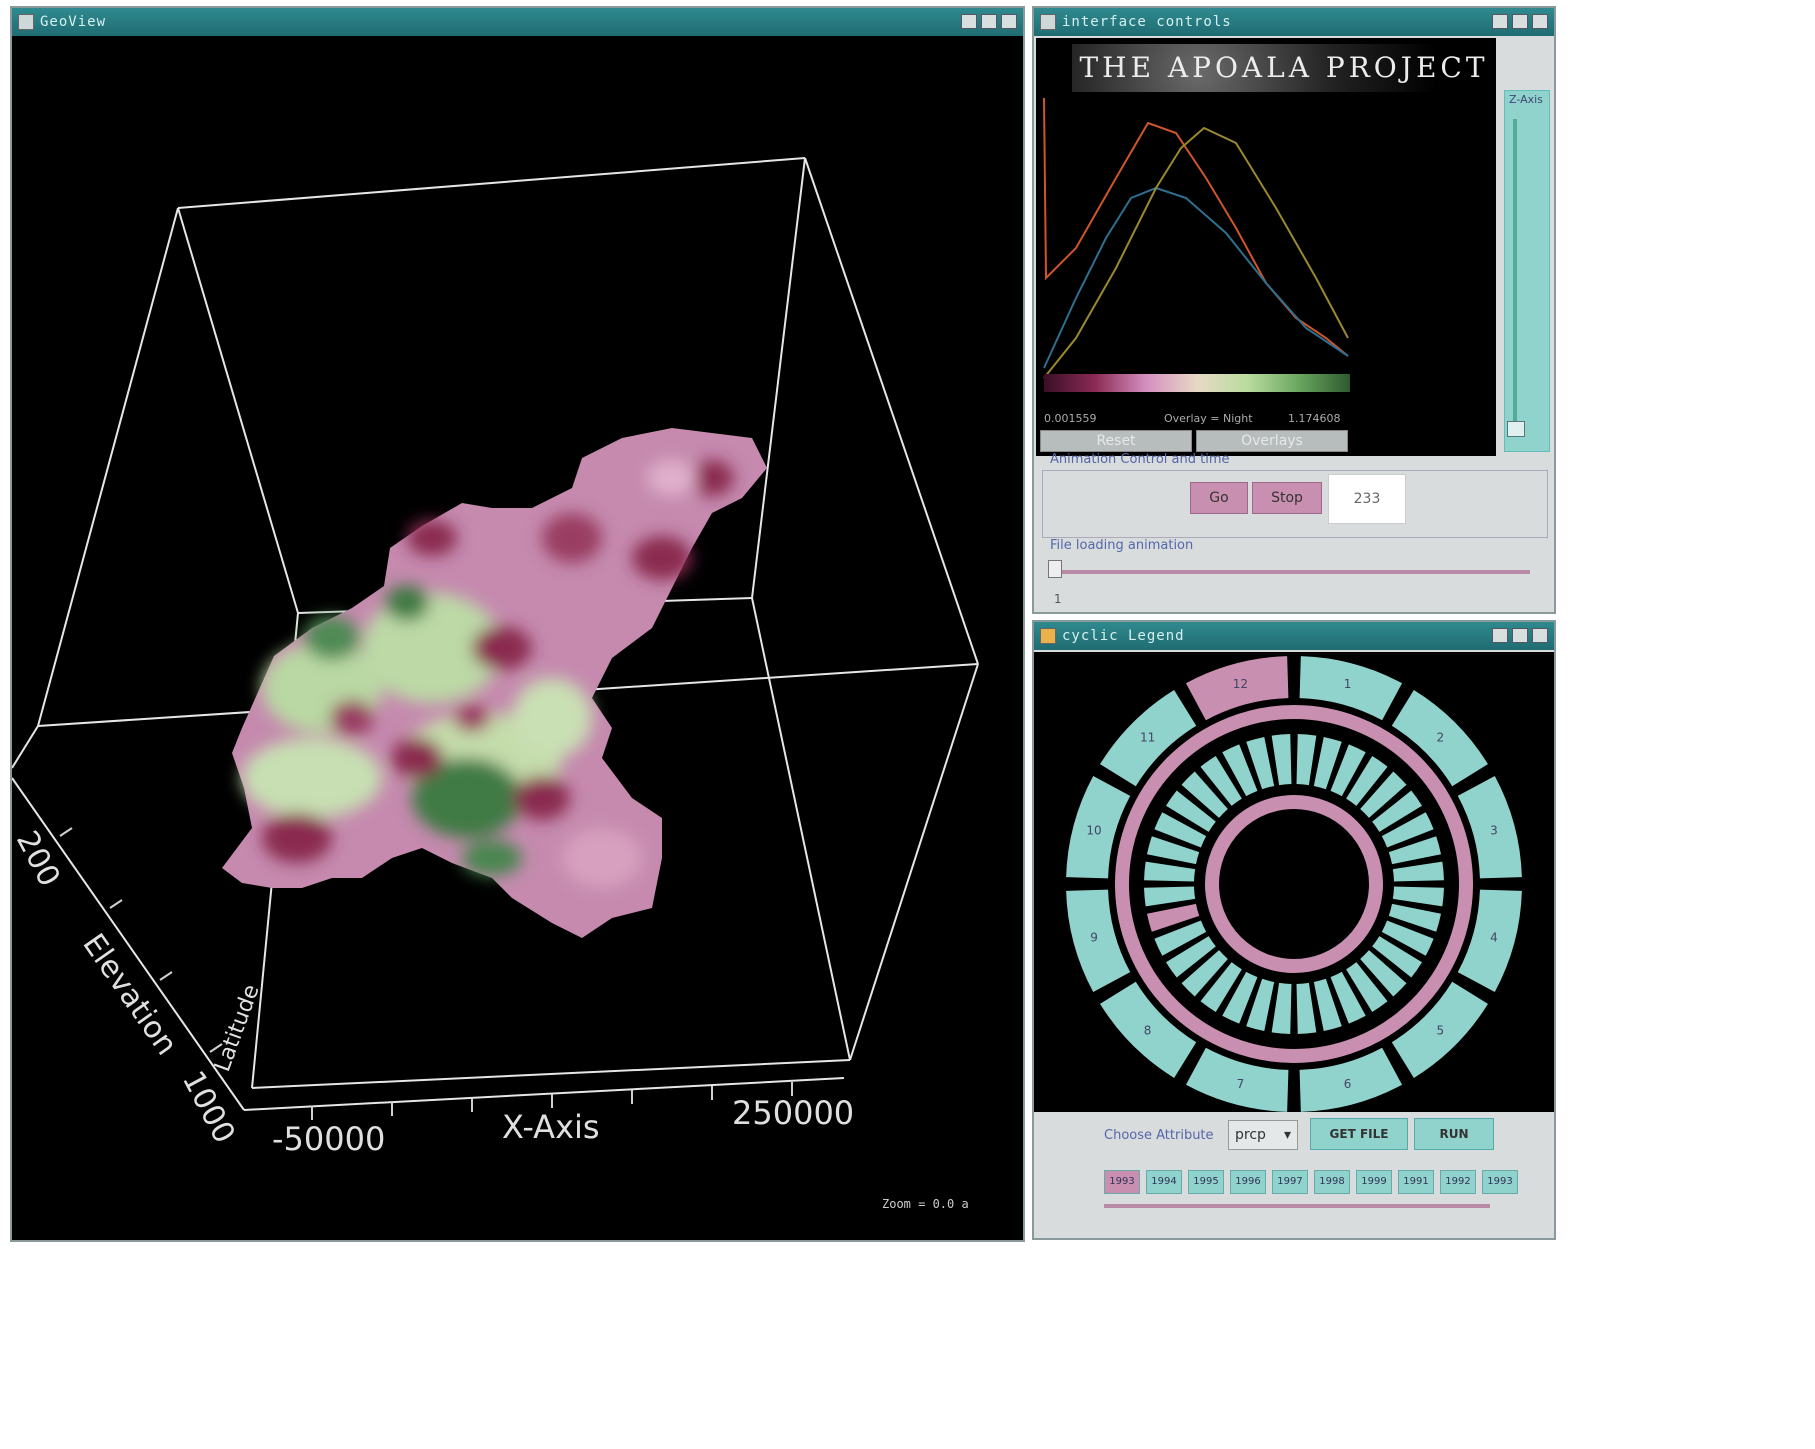 This screenshot has width=1815, height=1449. What do you see at coordinates (1294, 884) in the screenshot?
I see `pink-ring-inner` at bounding box center [1294, 884].